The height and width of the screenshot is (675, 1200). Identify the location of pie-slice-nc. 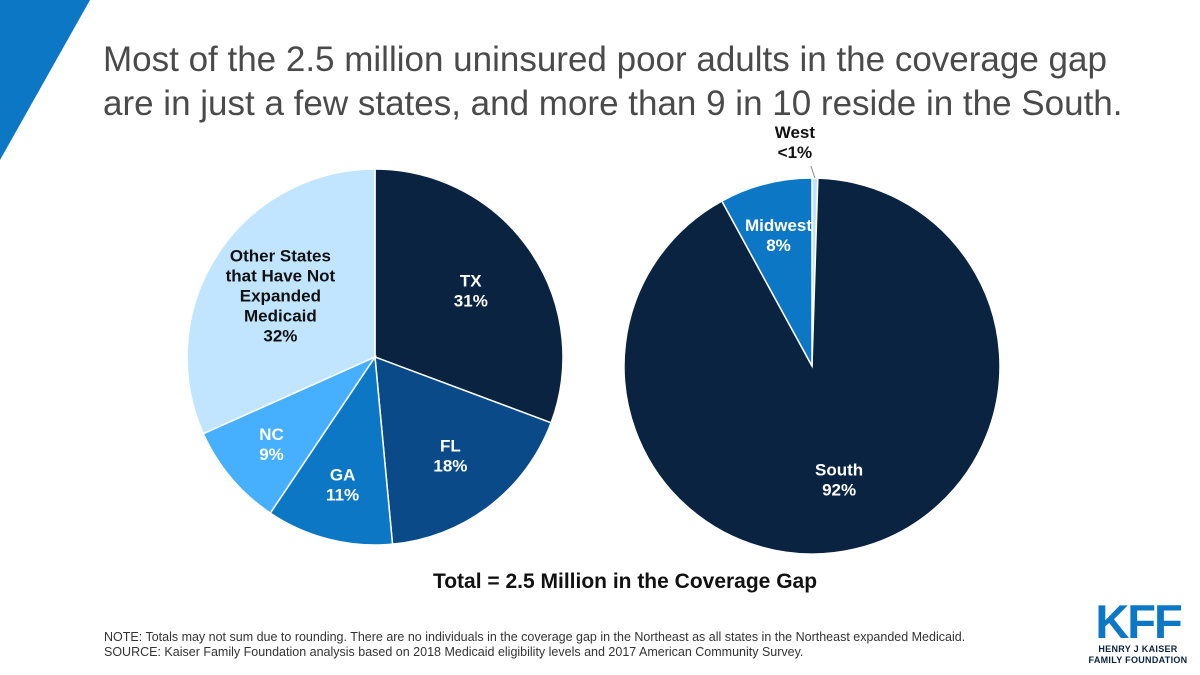
(290, 435).